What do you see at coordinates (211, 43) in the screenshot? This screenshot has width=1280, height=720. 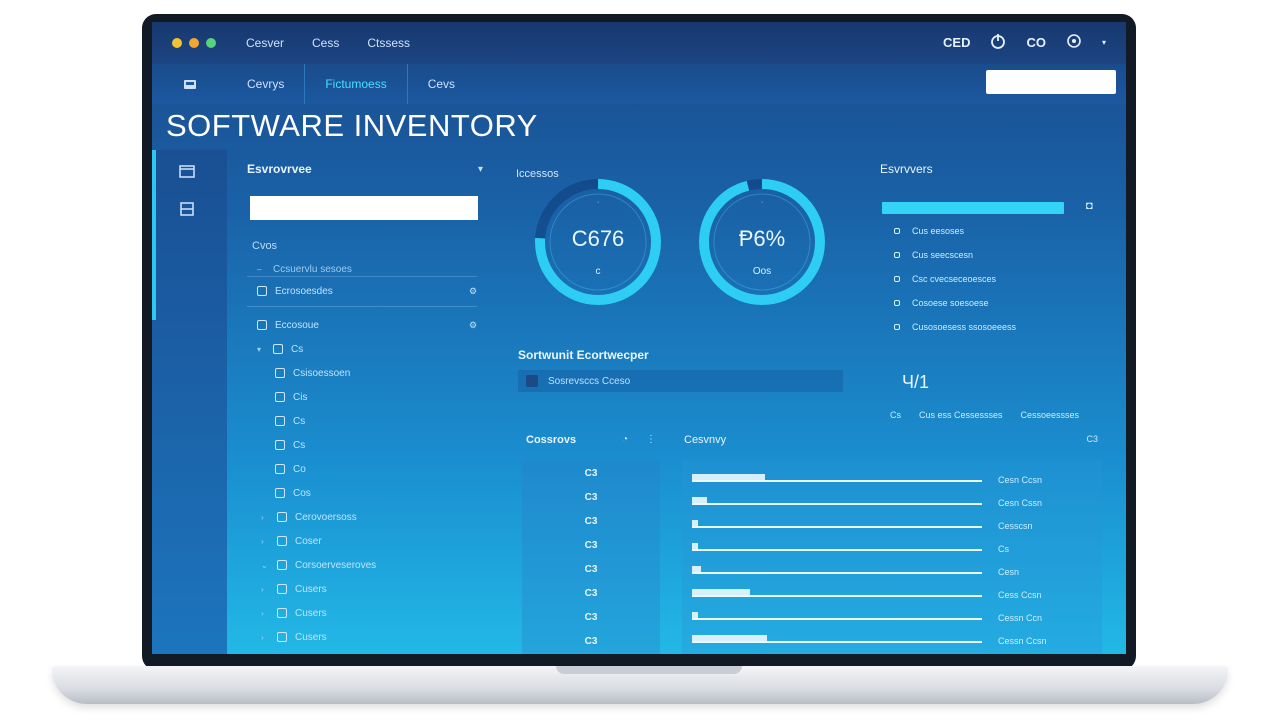 I see `maximize-dot` at bounding box center [211, 43].